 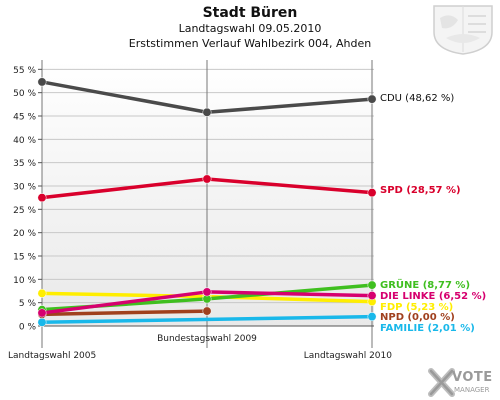 What do you see at coordinates (417, 317) in the screenshot?
I see `series-end-label-npd: NPD (0,00 %)` at bounding box center [417, 317].